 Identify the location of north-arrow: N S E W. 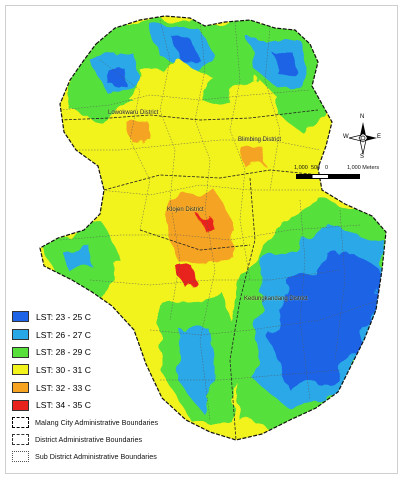
(363, 137).